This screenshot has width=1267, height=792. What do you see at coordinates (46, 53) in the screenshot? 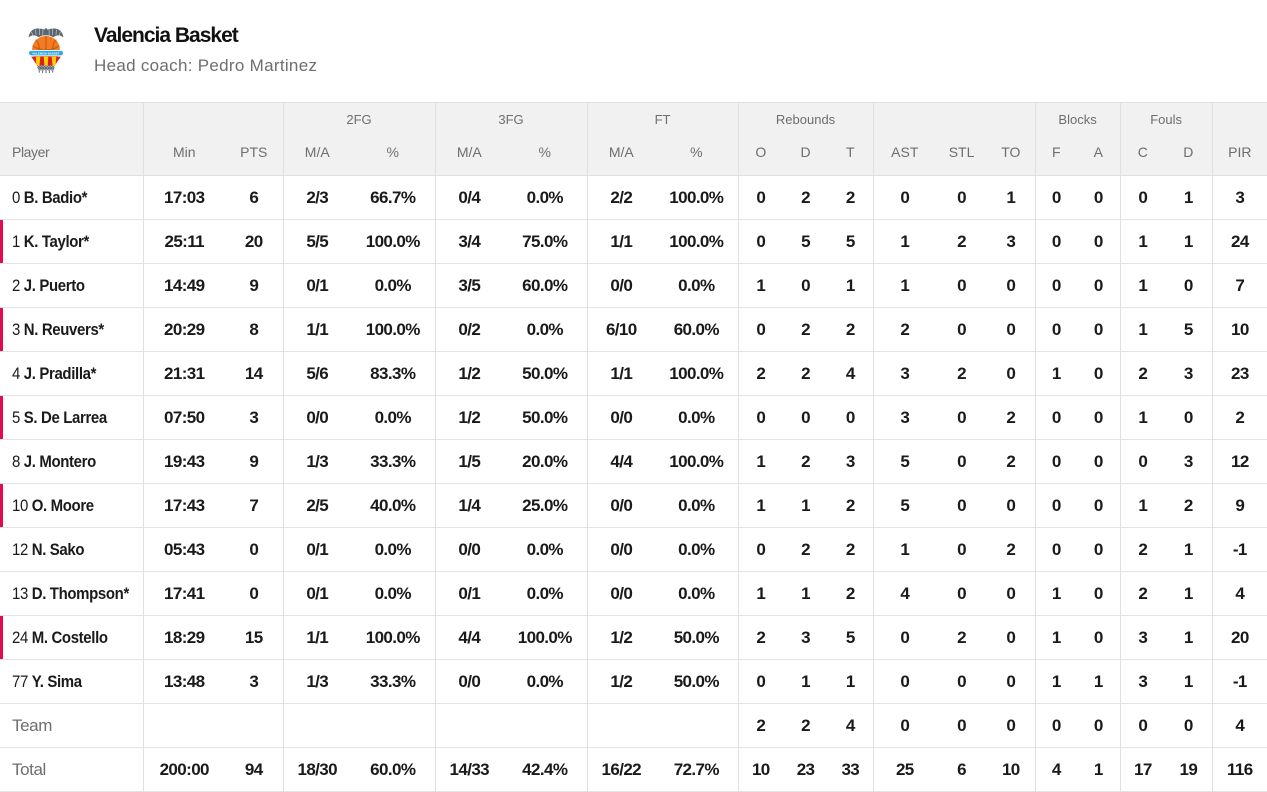
I see `svg-text: VALENCIA BASKET` at bounding box center [46, 53].